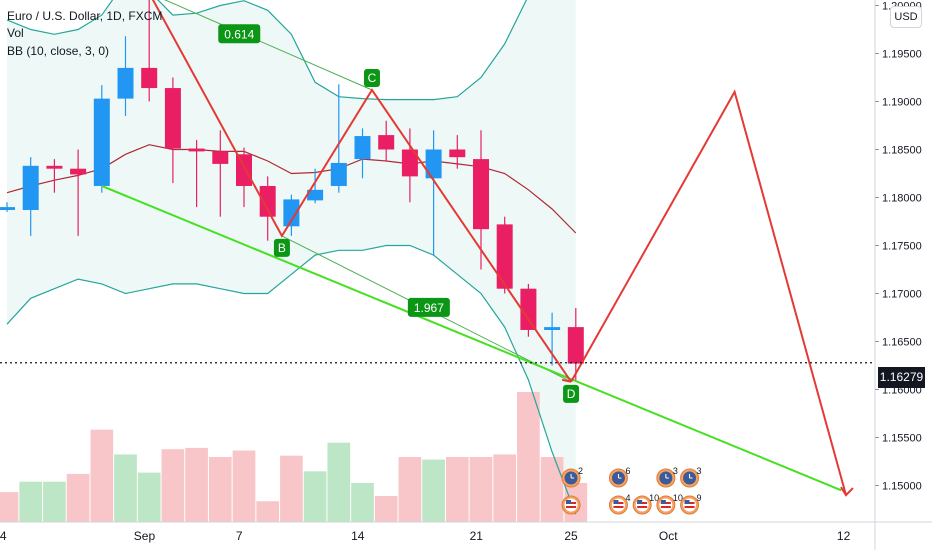 The image size is (932, 555). Describe the element at coordinates (85, 16) in the screenshot. I see `symbol-legend: Euro / U.S. Dollar, 1D, FXCM` at that location.